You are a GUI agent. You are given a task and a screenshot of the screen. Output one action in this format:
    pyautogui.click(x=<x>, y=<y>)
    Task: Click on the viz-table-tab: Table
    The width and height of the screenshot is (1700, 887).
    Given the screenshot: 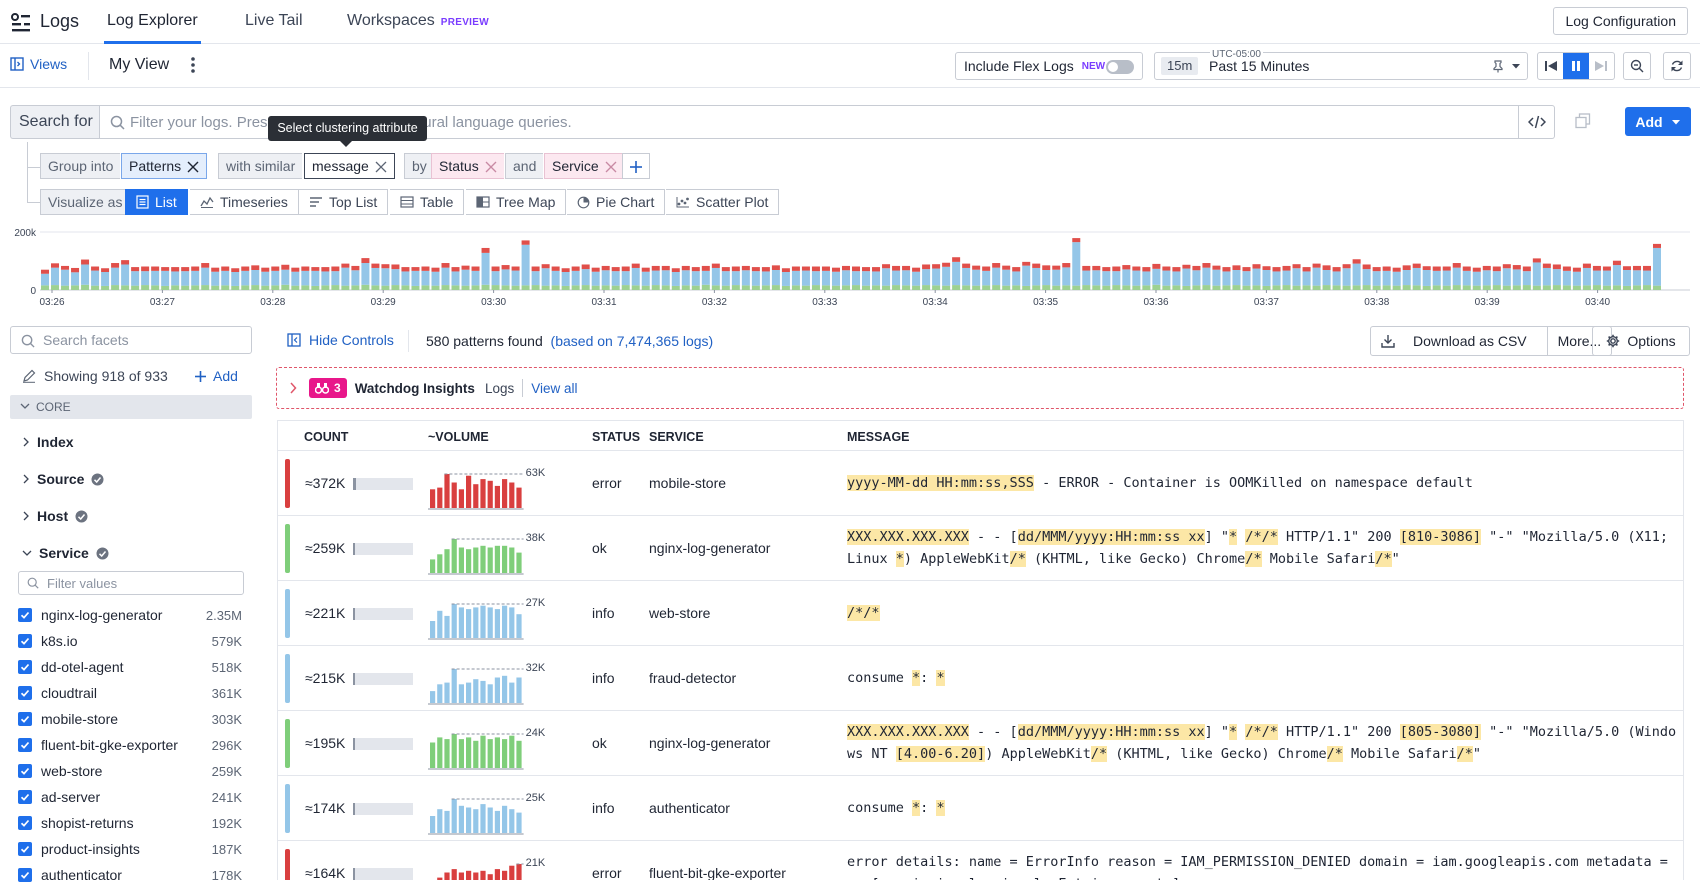 What is the action you would take?
    pyautogui.click(x=427, y=202)
    